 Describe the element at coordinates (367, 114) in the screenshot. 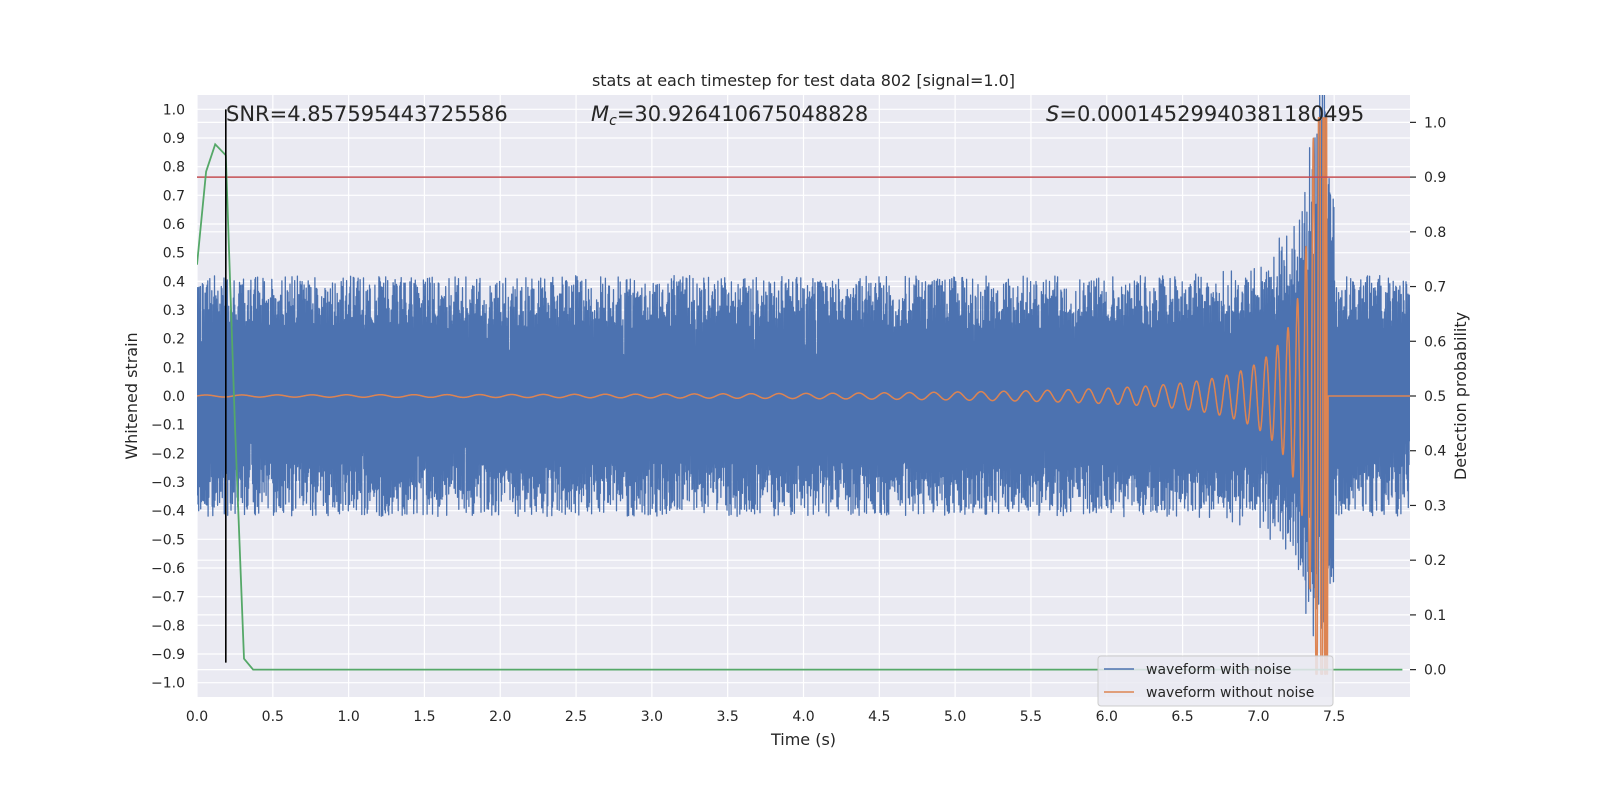

I see `annotation-snr: SNR=4.857595443725586` at that location.